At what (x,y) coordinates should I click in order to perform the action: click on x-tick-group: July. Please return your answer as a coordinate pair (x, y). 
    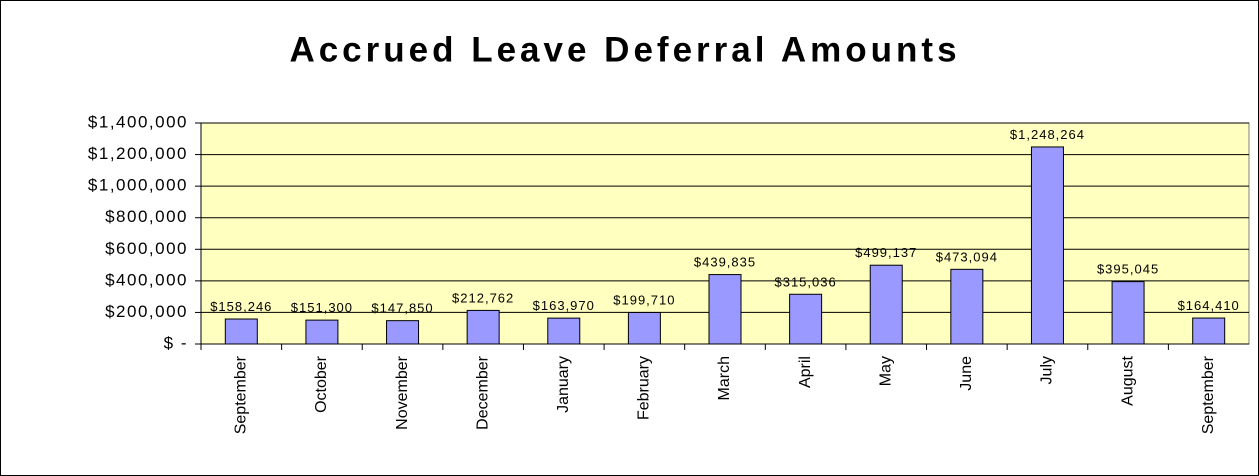
    Looking at the image, I should click on (1047, 370).